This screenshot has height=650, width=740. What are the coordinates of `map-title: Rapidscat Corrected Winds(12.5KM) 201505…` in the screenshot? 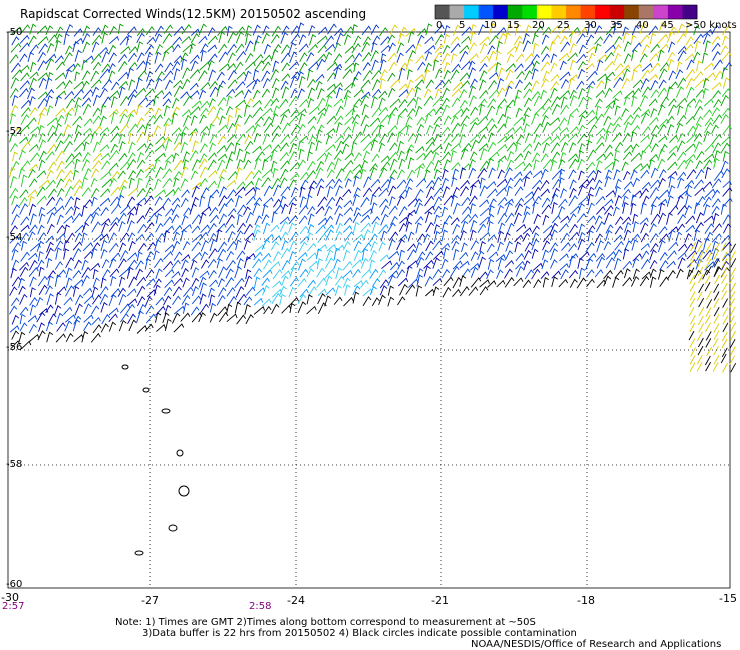 It's located at (193, 14).